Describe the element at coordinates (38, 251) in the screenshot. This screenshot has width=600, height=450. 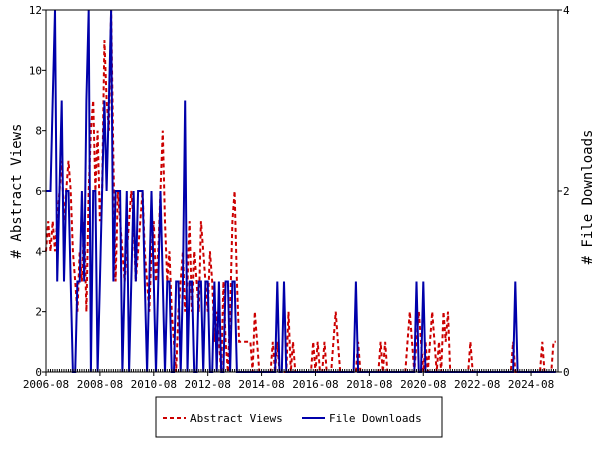
I see `y-tick-label-left: 4` at that location.